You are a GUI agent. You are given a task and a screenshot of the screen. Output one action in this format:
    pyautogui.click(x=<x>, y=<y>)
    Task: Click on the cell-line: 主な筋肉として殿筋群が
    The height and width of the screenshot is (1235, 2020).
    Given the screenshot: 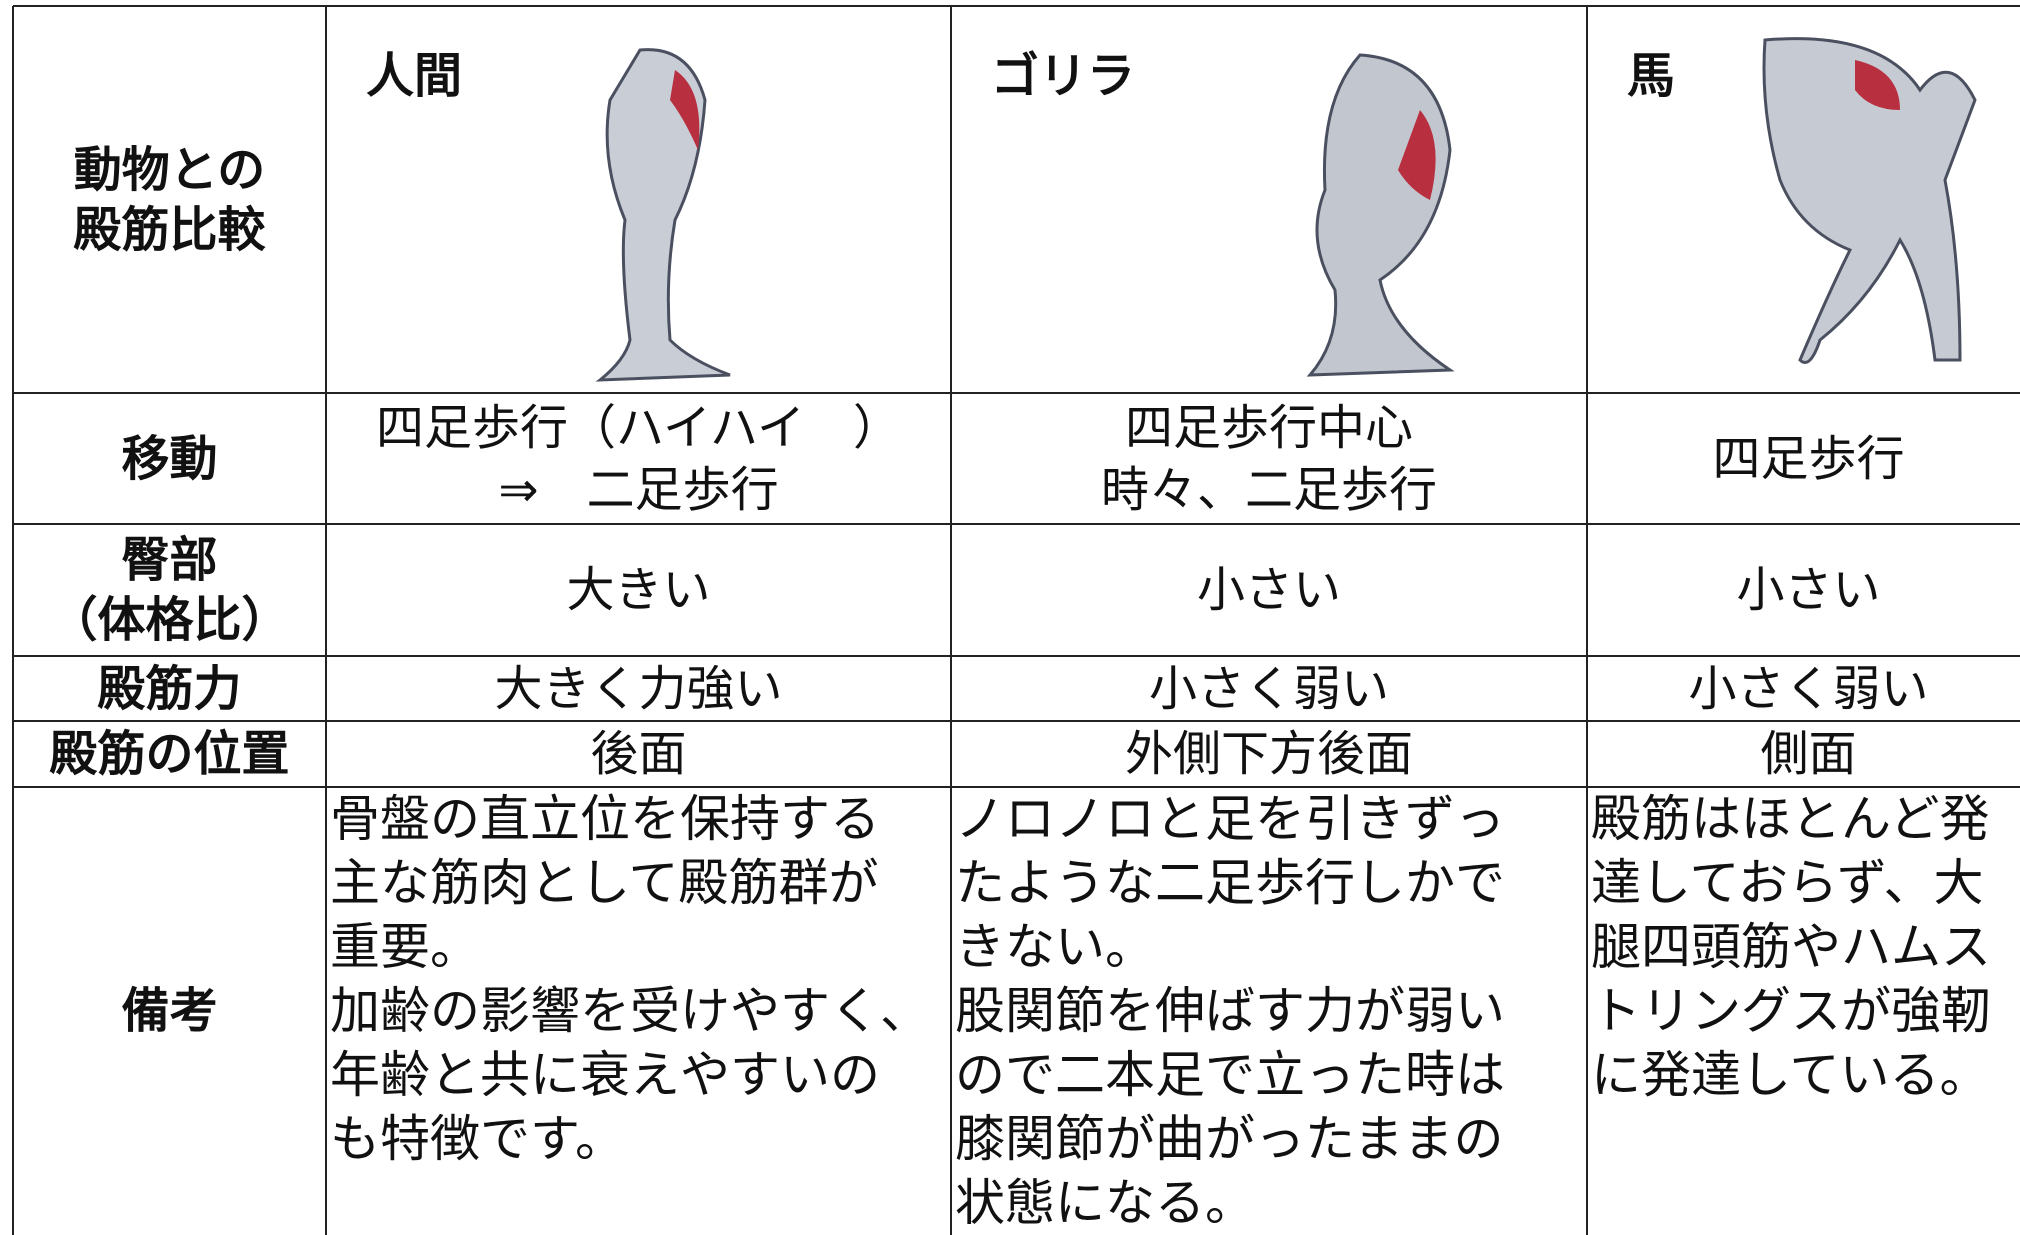 What is the action you would take?
    pyautogui.click(x=604, y=883)
    